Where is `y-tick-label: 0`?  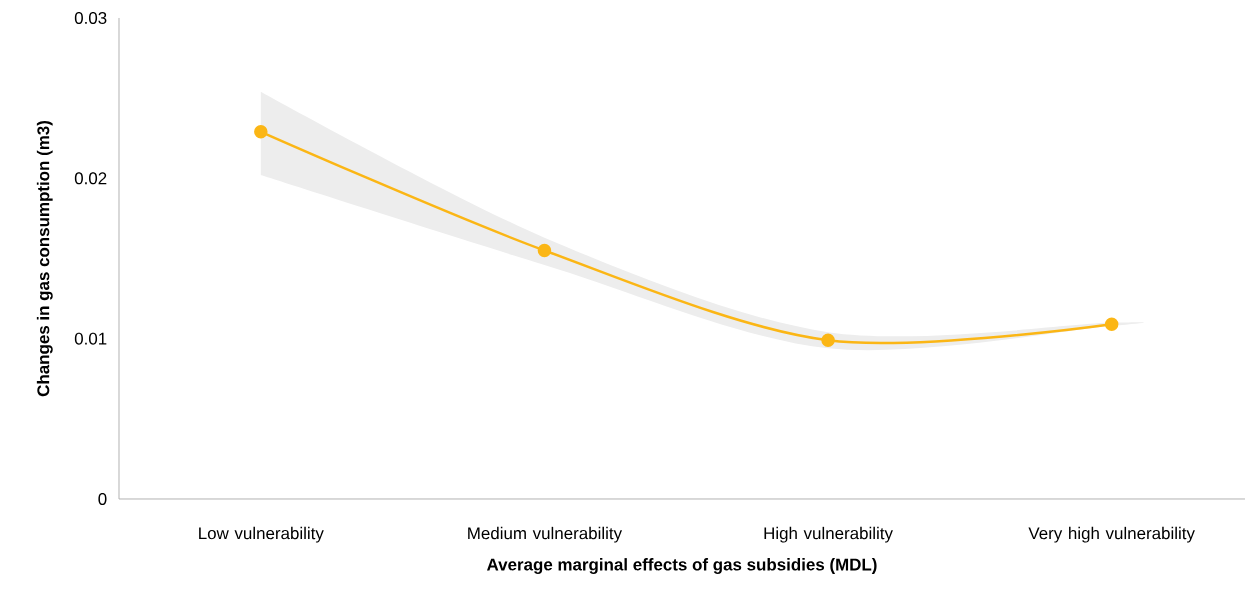 y-tick-label: 0 is located at coordinates (102, 498).